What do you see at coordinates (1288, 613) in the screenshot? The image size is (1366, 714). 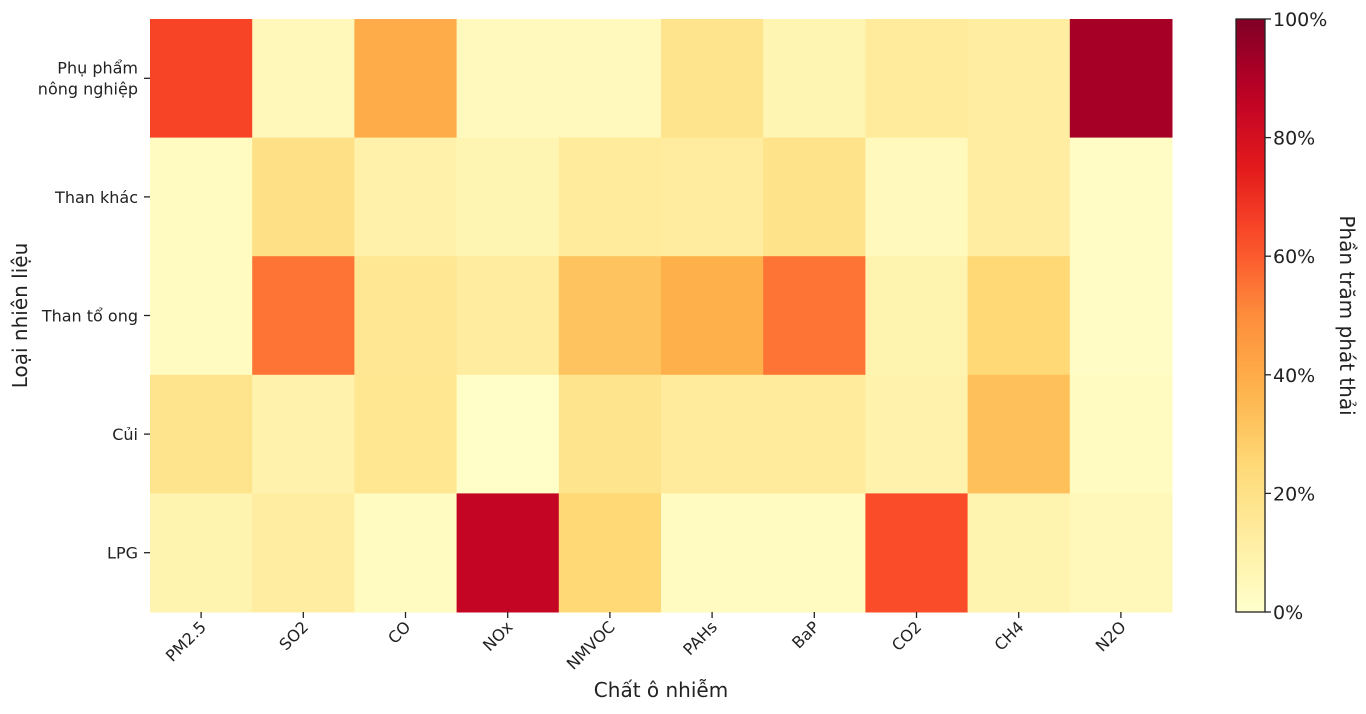 I see `colorbar-tick-label: 0%` at bounding box center [1288, 613].